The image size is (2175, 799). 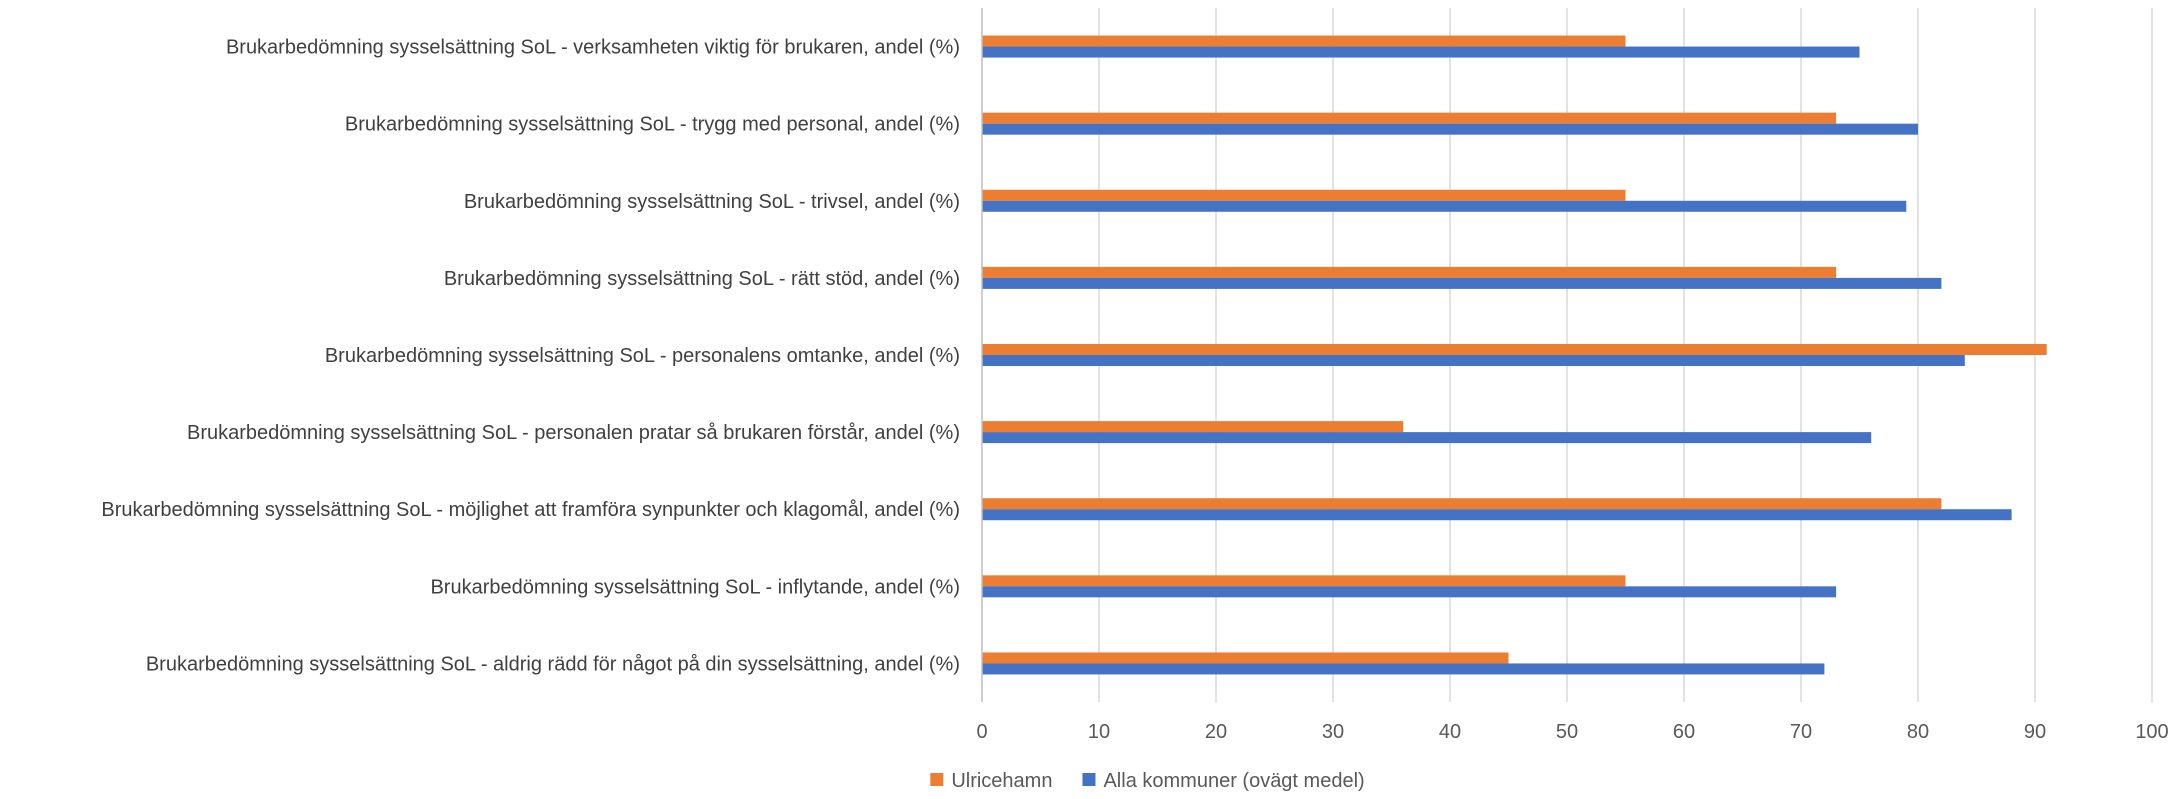 I want to click on x-tick-label: 40, so click(x=1450, y=732).